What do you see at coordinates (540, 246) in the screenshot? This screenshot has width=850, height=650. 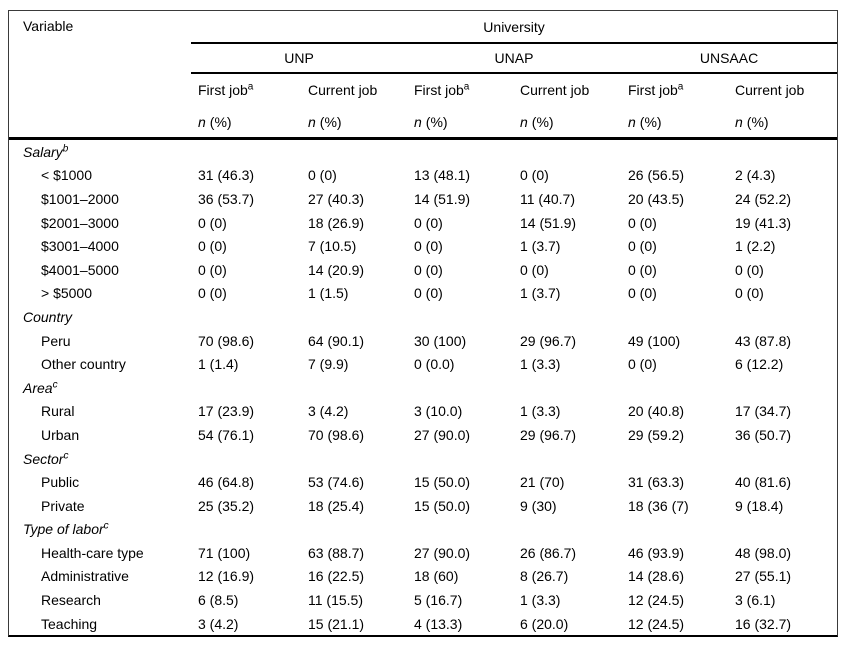 I see `data-cell: 1 (3.7)` at bounding box center [540, 246].